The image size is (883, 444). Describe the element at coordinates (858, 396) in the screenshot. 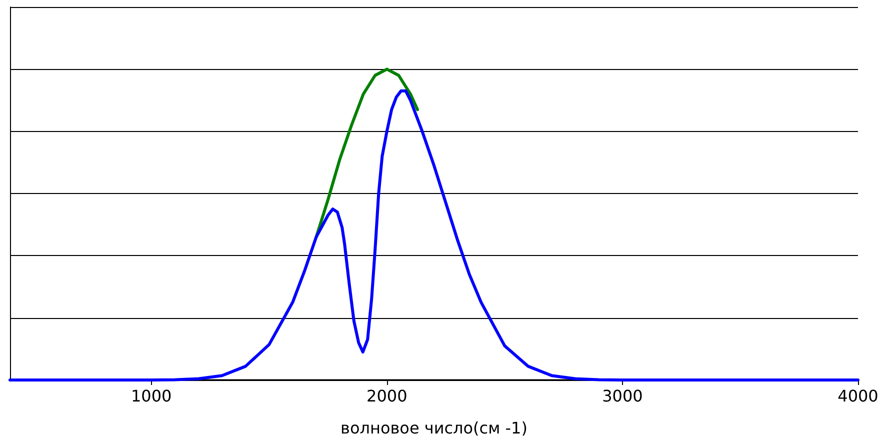

I see `x-tick-label: 4000` at that location.